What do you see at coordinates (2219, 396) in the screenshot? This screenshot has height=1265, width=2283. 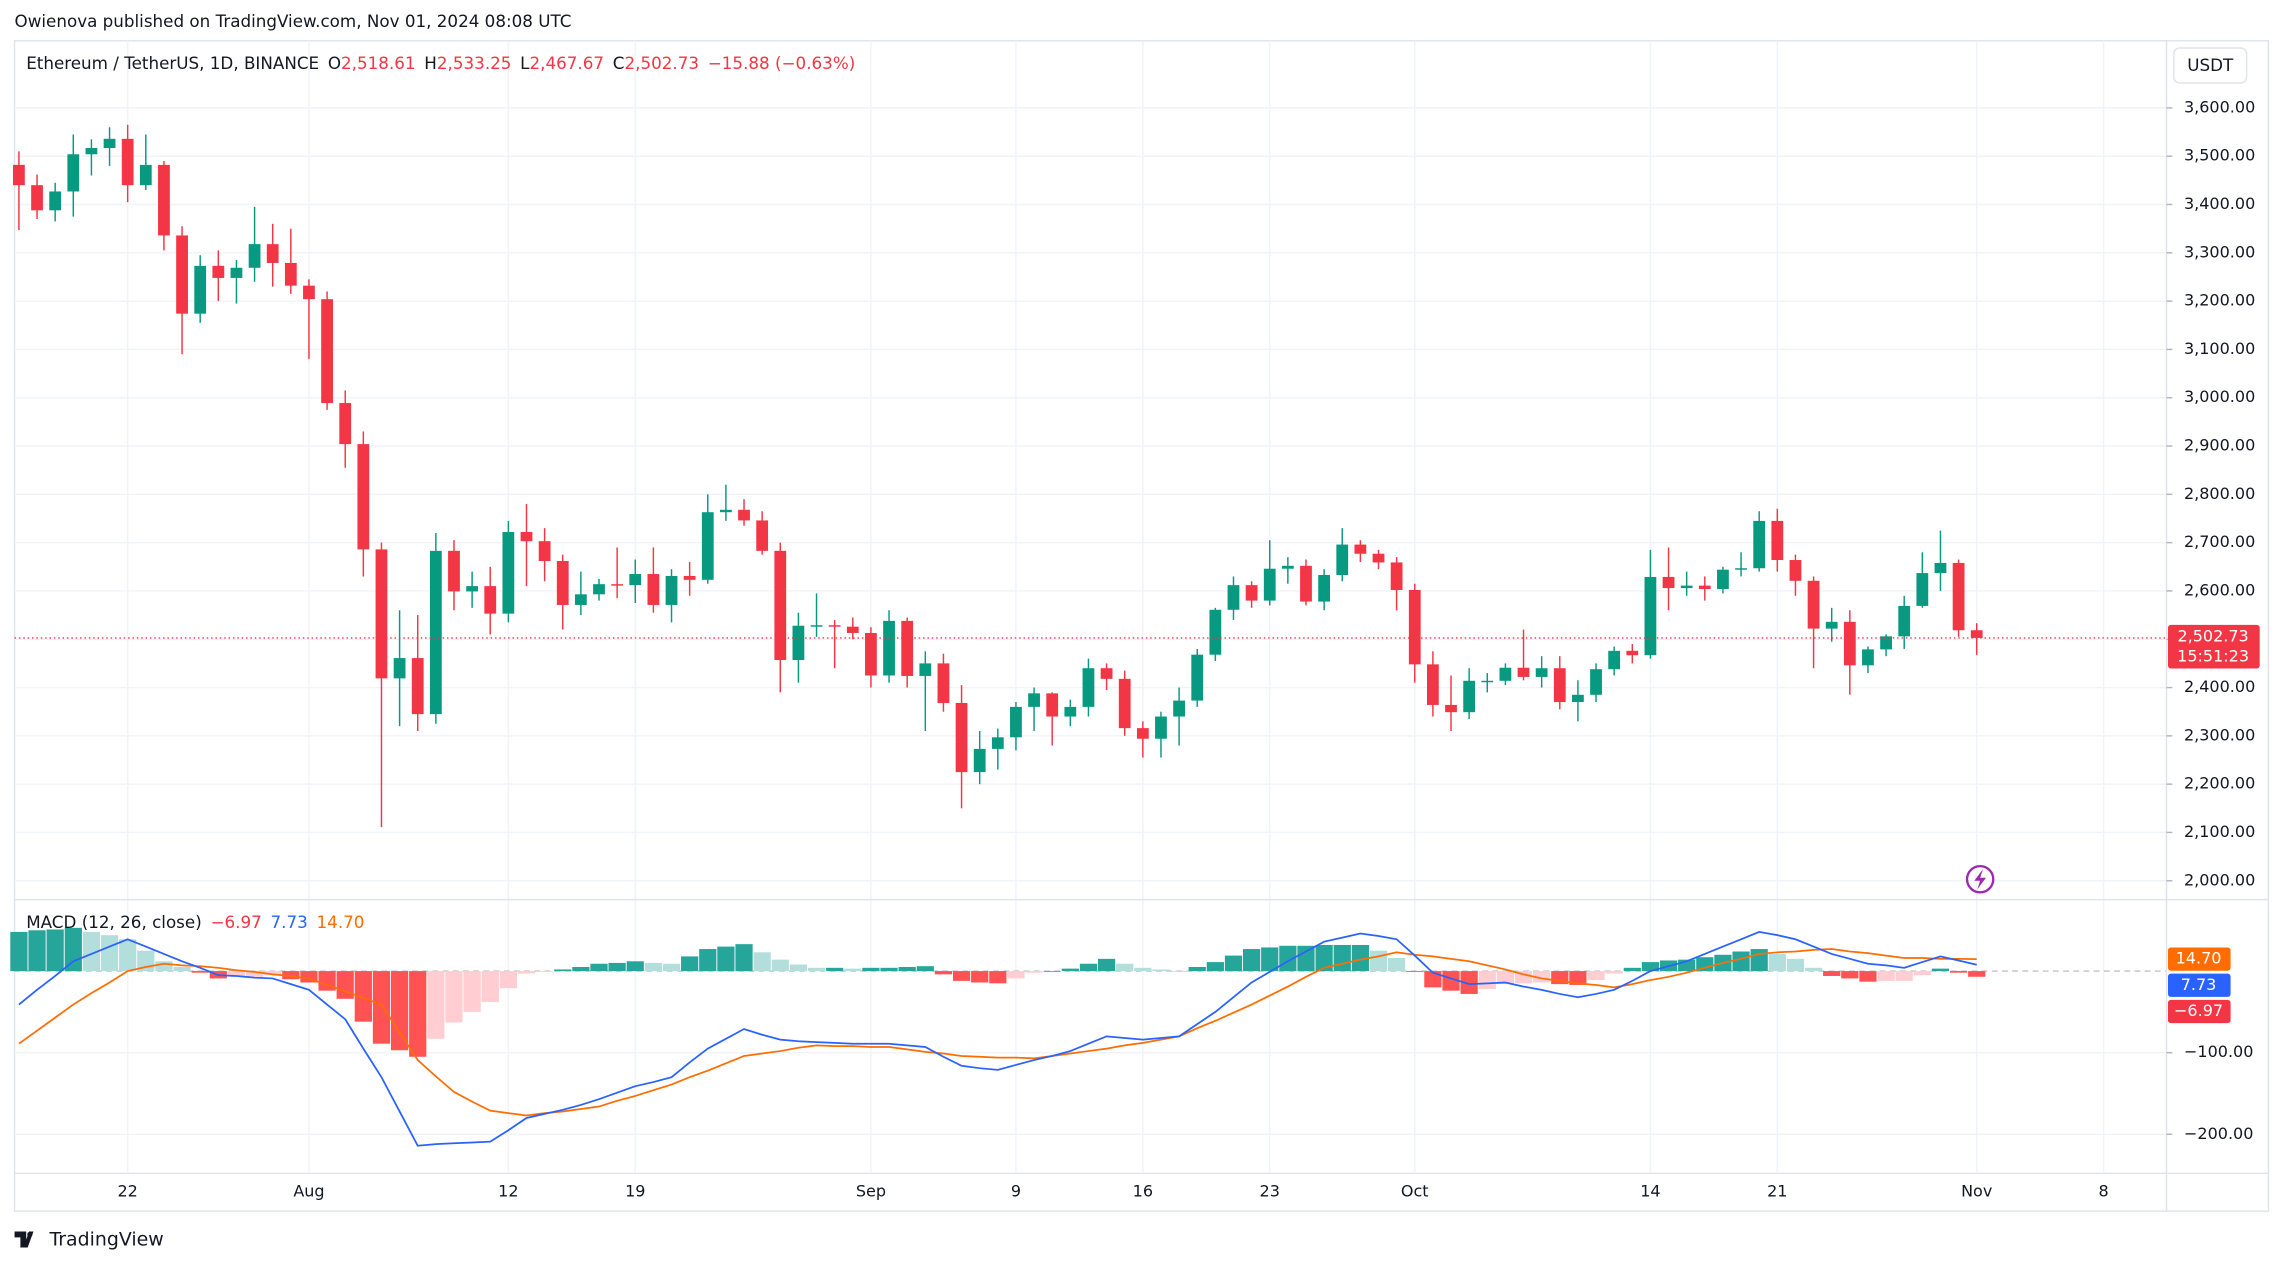 I see `y-tick-label: 3,000.00` at bounding box center [2219, 396].